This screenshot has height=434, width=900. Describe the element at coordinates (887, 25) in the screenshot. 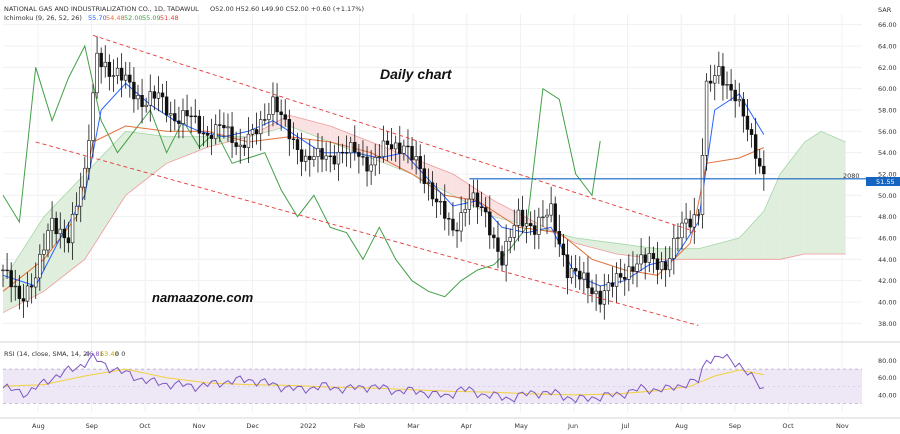

I see `y-tick-label: 66.00` at that location.